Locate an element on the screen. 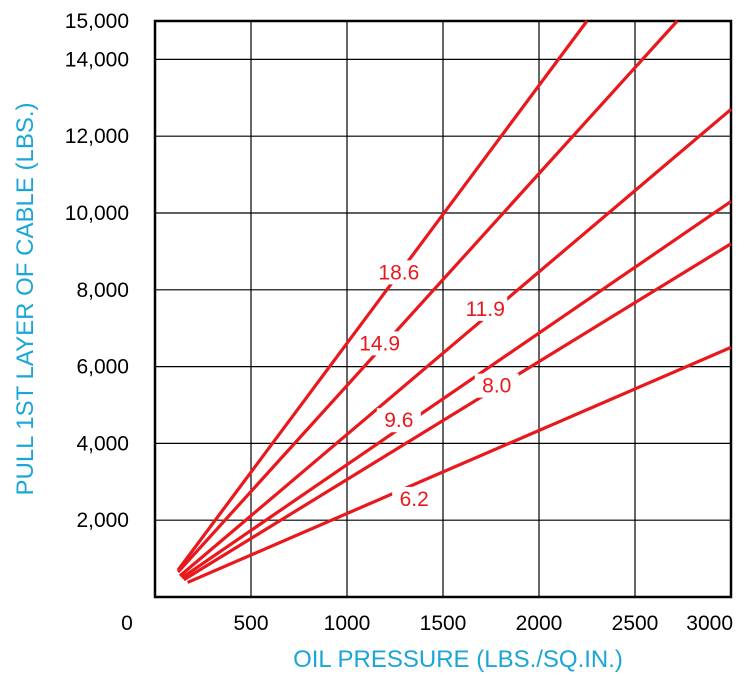  y-tick-label: 12,000 is located at coordinates (97, 136).